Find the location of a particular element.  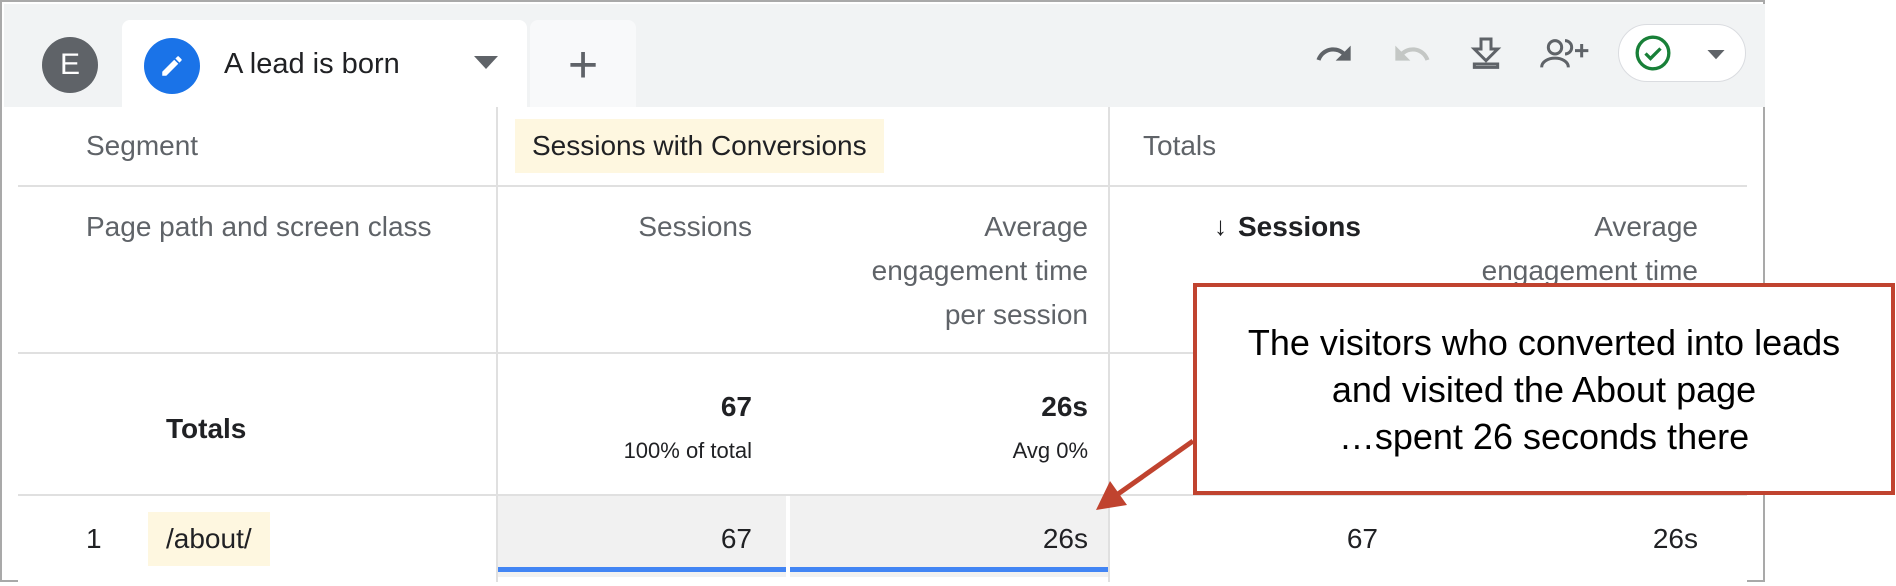

redo-icon is located at coordinates (1412, 56).